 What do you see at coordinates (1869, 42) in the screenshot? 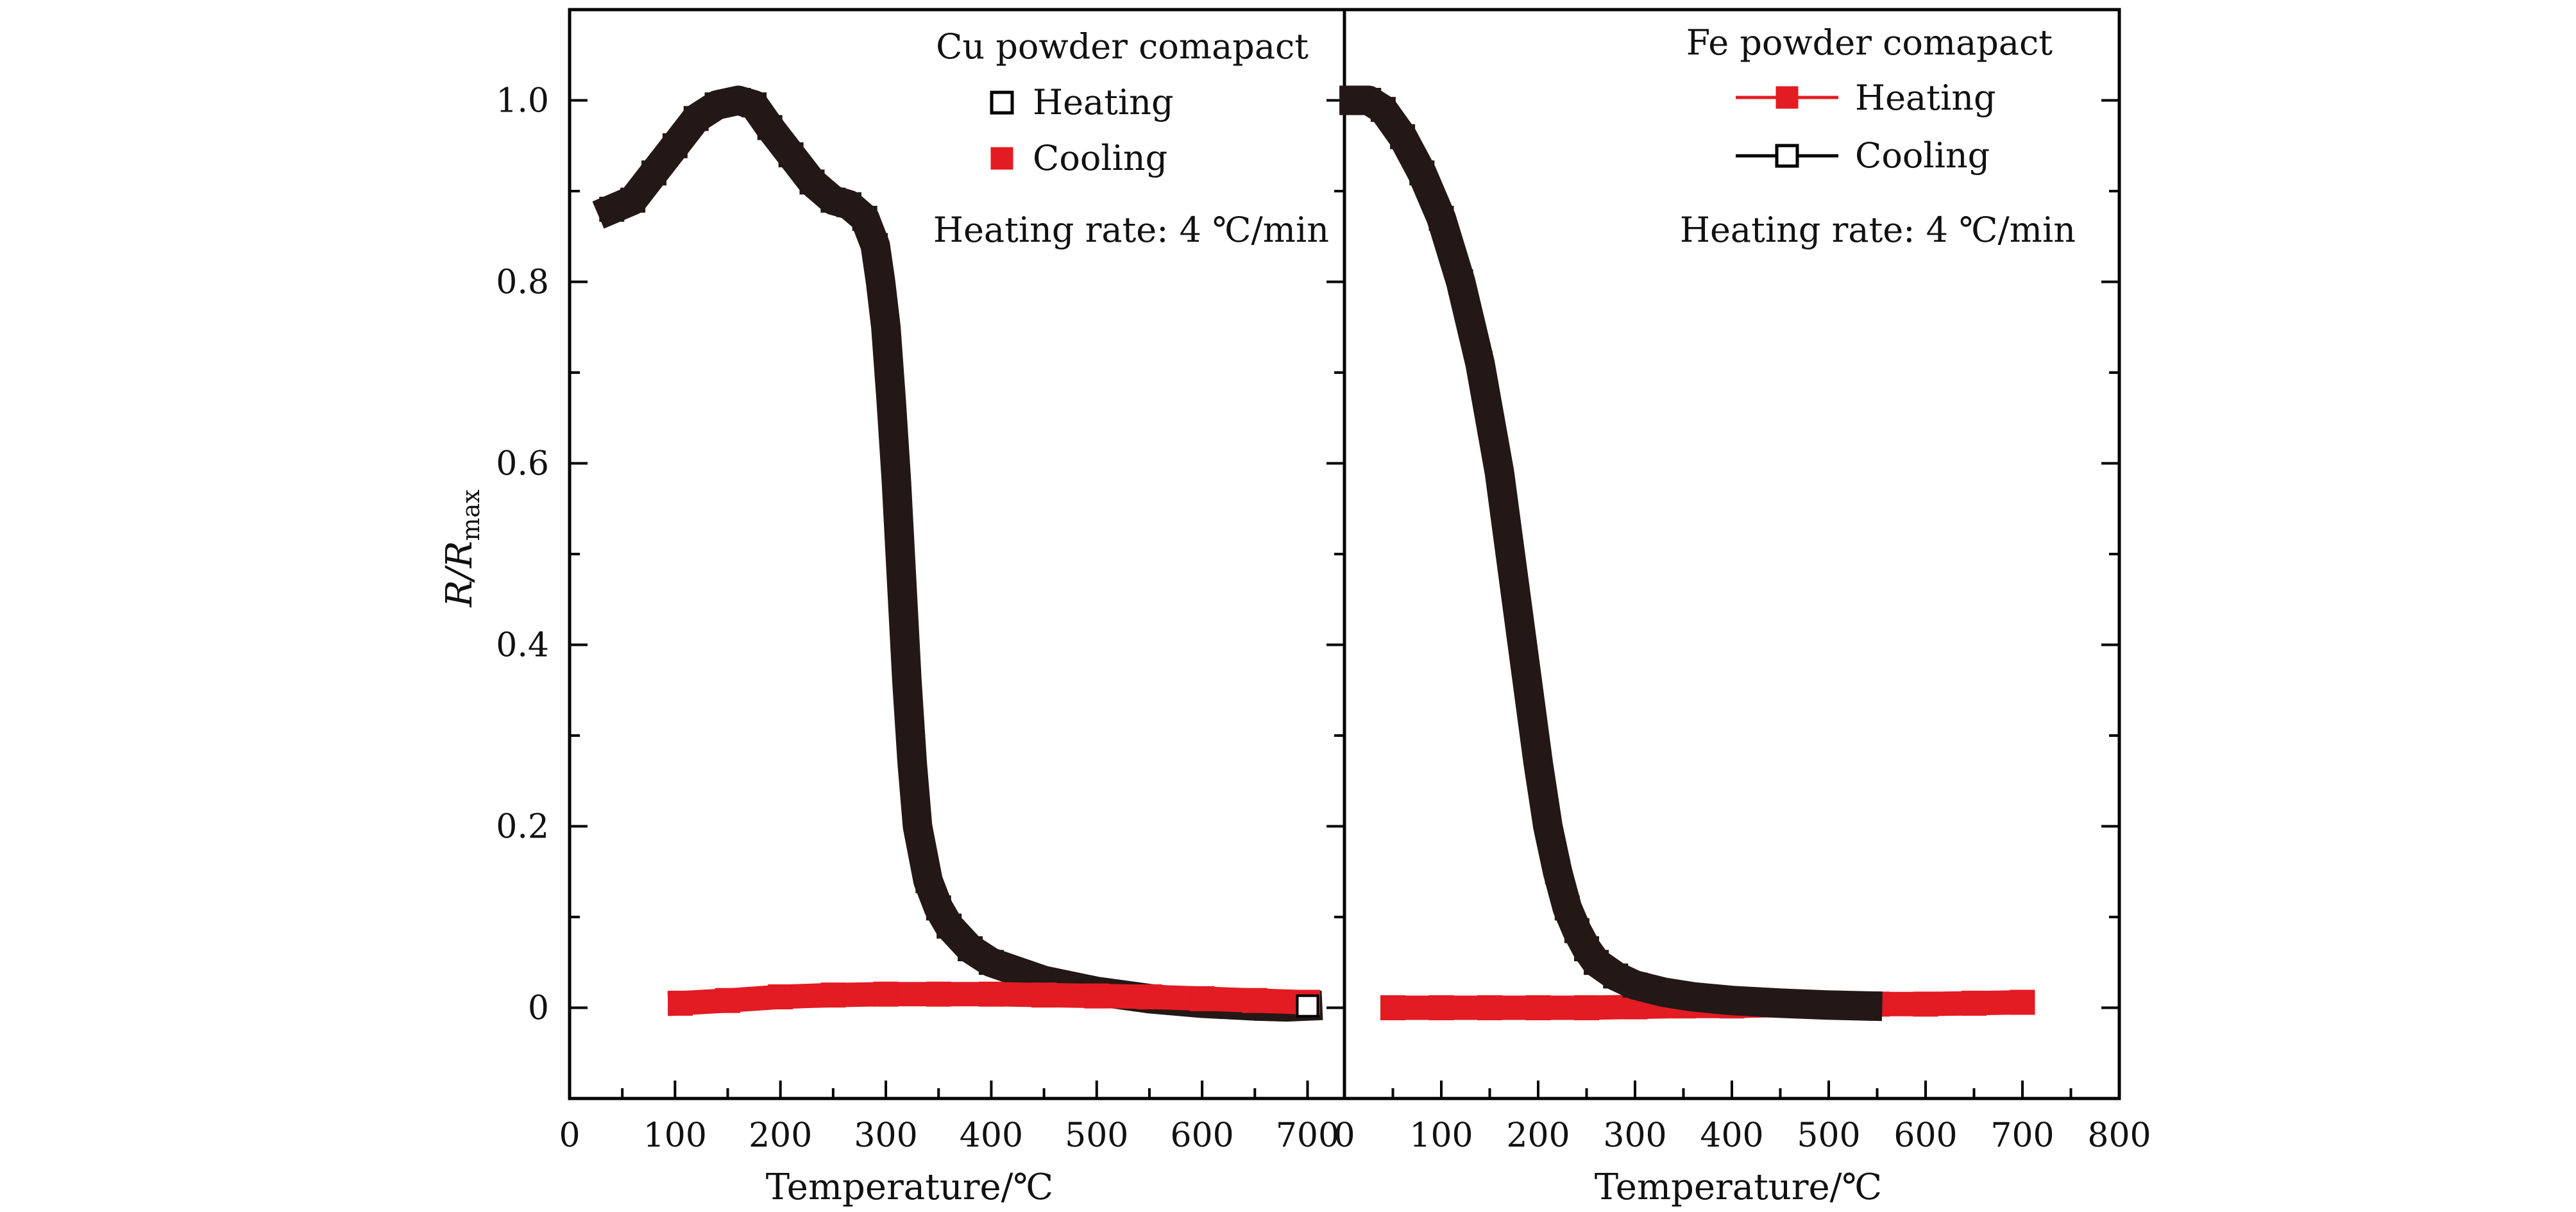
I see `fe-title: Fe powder comapact` at bounding box center [1869, 42].